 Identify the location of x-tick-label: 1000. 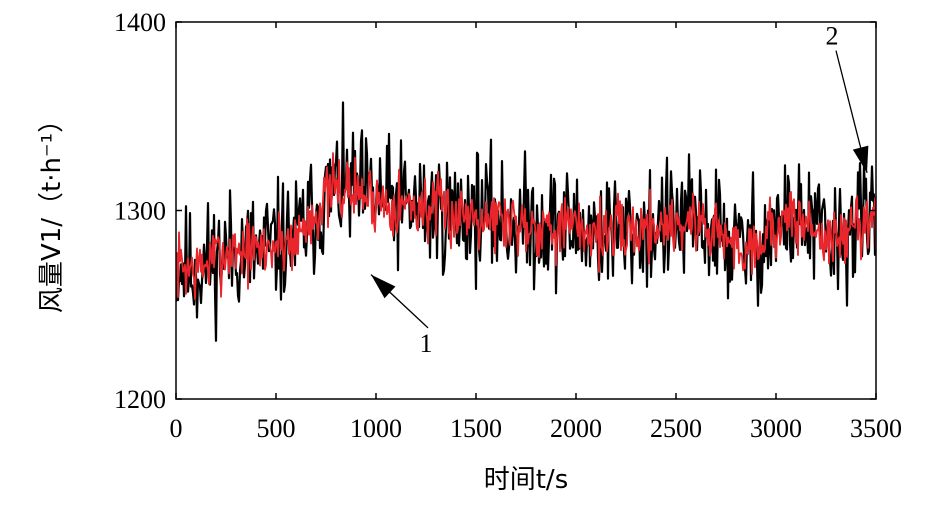
(376, 428).